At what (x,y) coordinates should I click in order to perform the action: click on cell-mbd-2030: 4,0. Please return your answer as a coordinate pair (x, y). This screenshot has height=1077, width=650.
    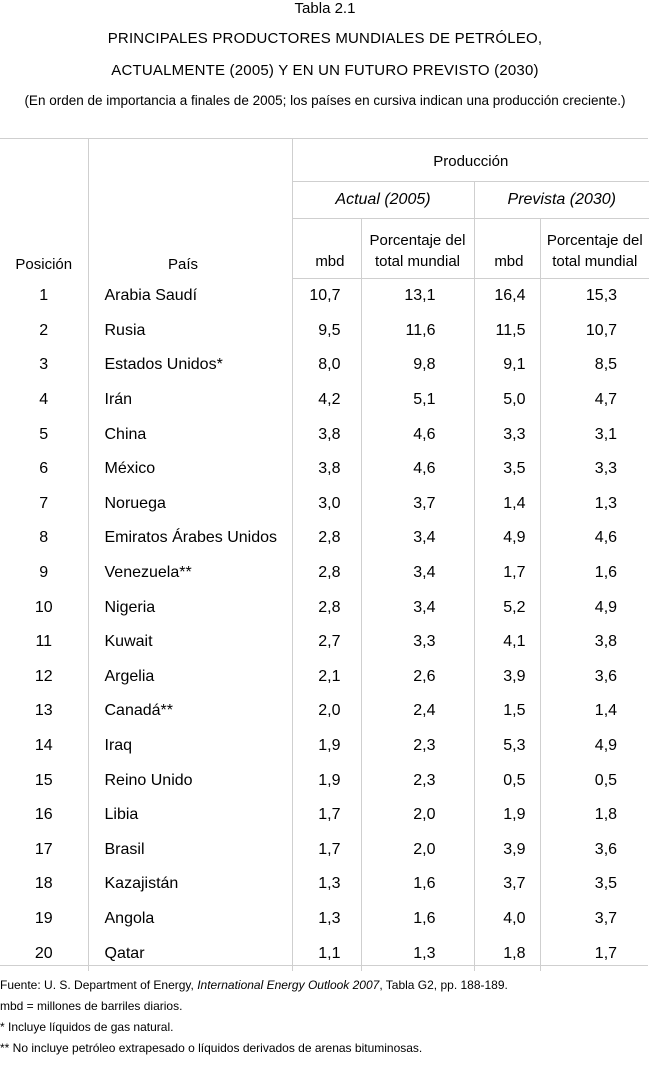
    Looking at the image, I should click on (507, 919).